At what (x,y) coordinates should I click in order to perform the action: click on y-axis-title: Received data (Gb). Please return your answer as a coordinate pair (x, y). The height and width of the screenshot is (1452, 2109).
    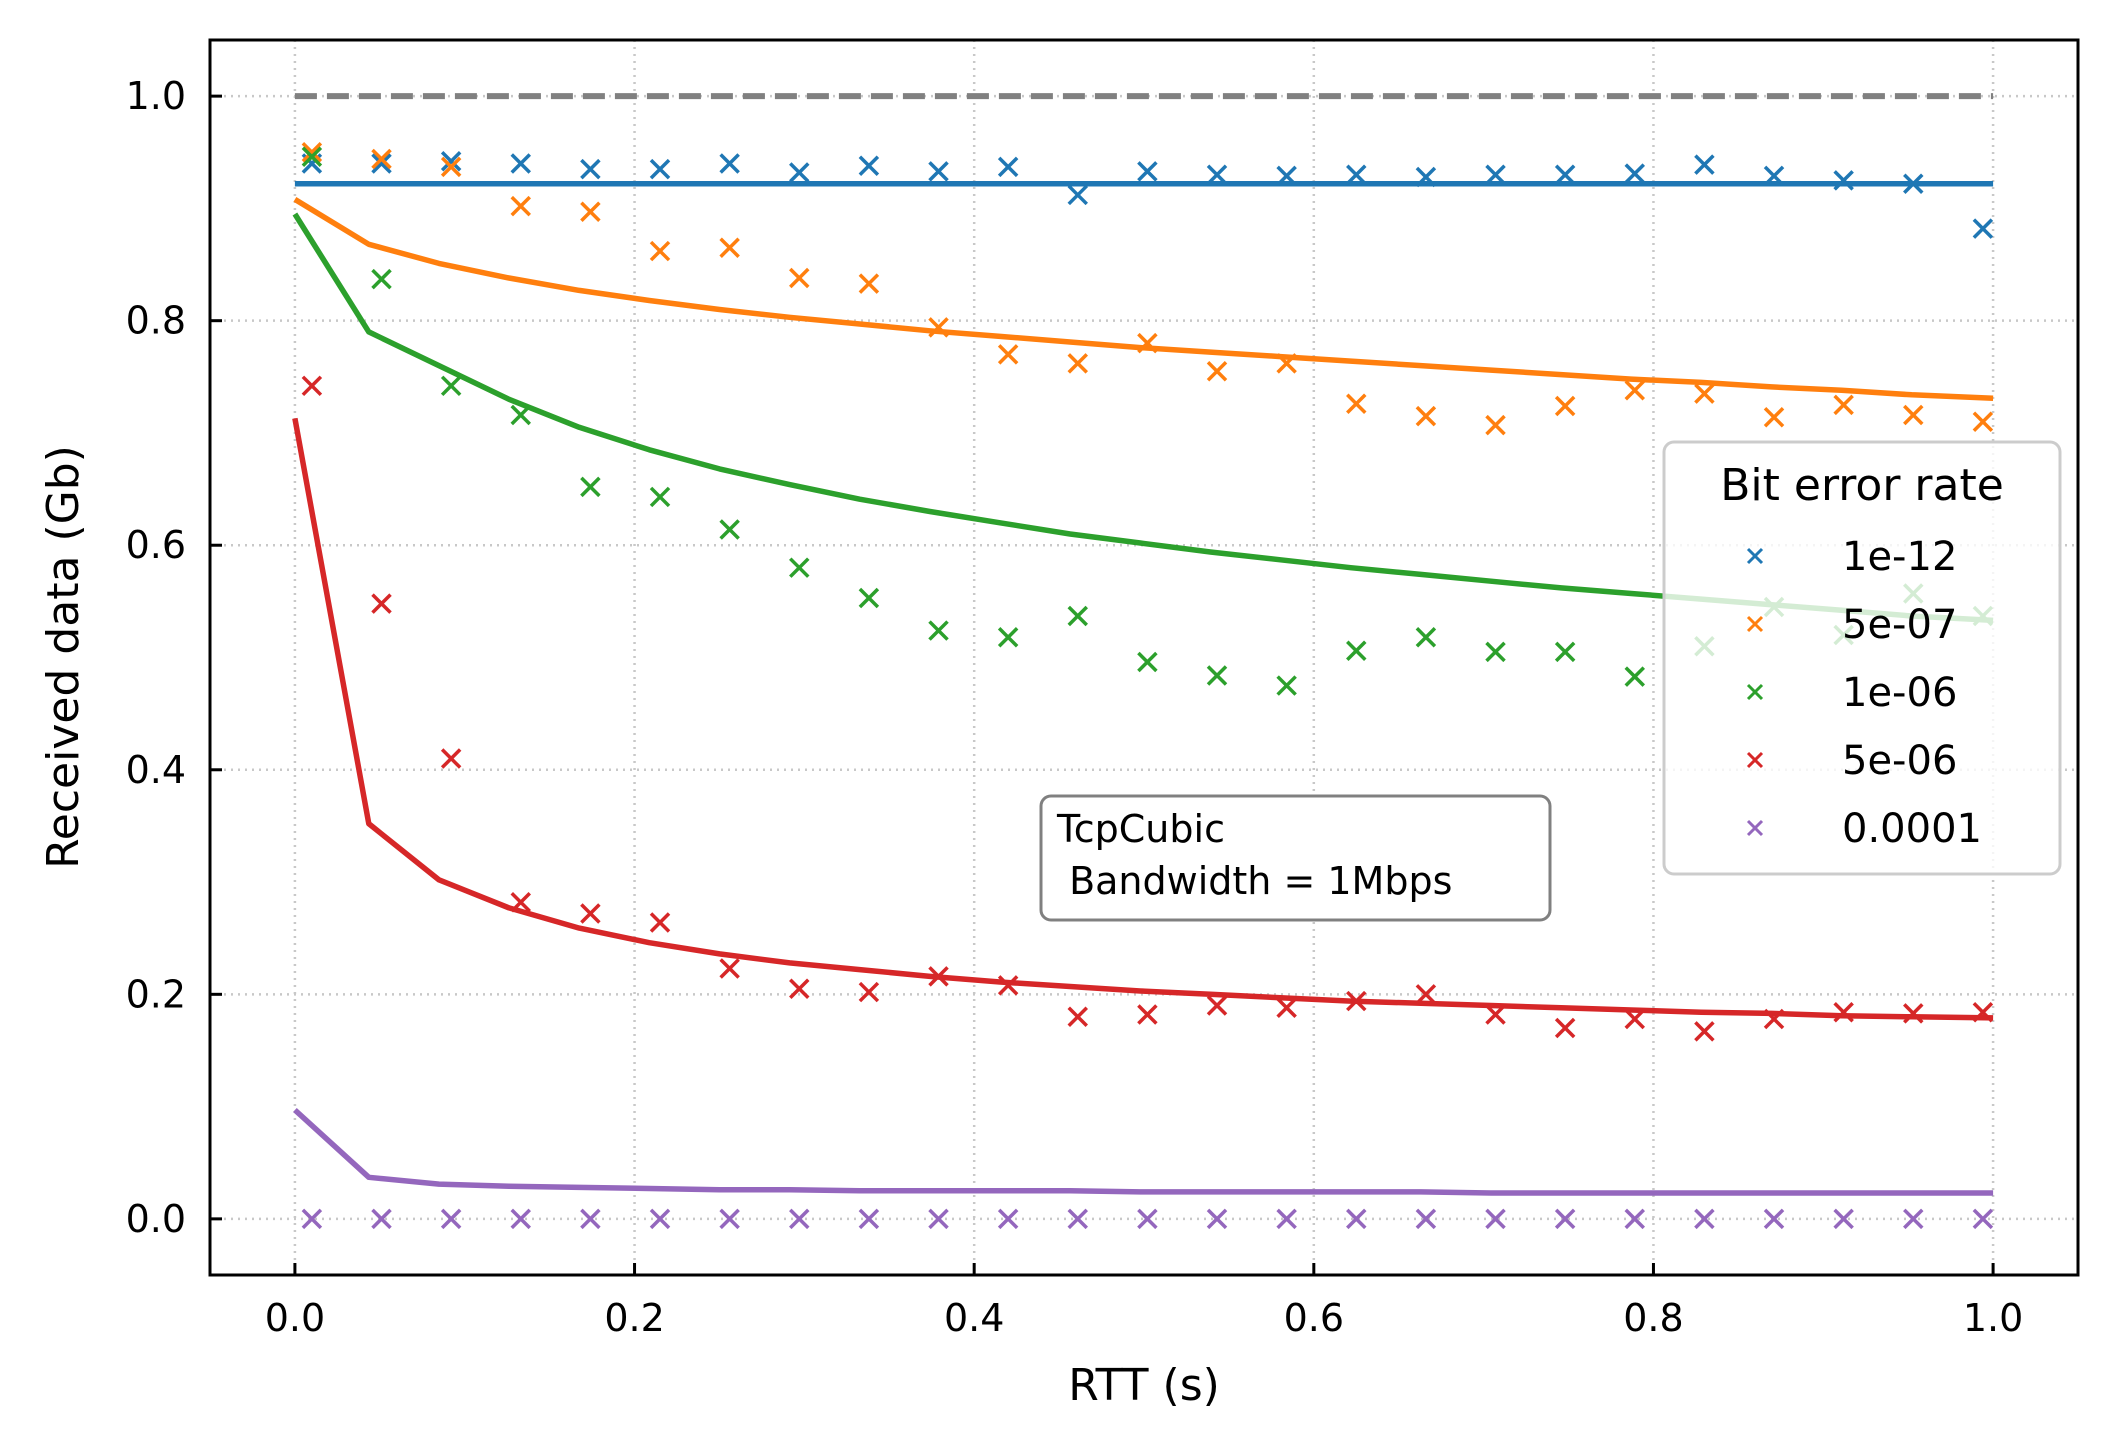
    Looking at the image, I should click on (63, 657).